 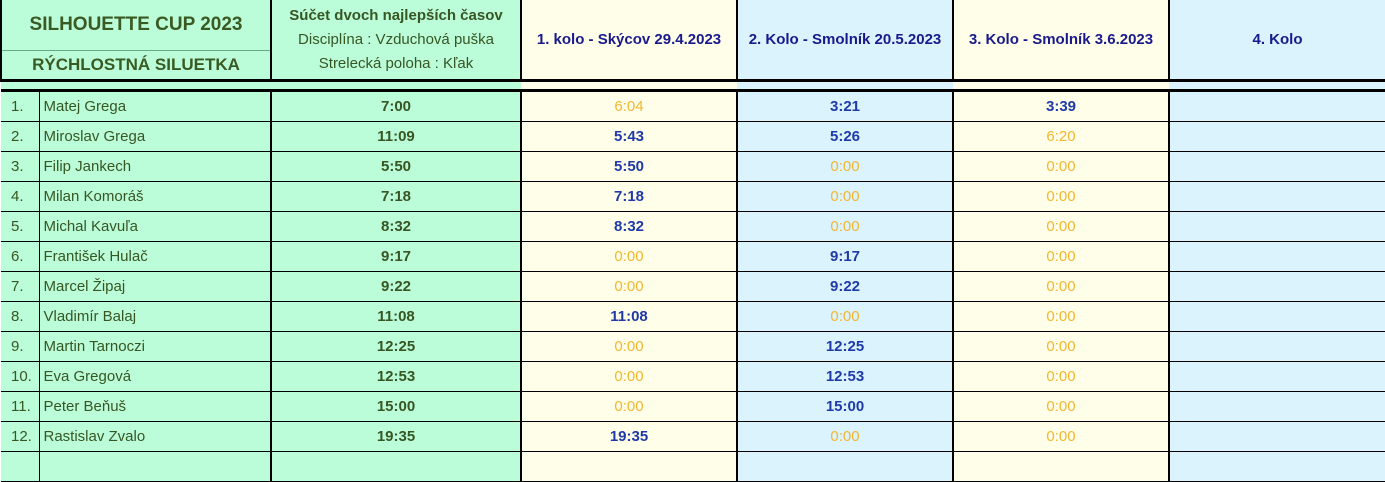 What do you see at coordinates (629, 106) in the screenshot?
I see `round-1-time: 6:04` at bounding box center [629, 106].